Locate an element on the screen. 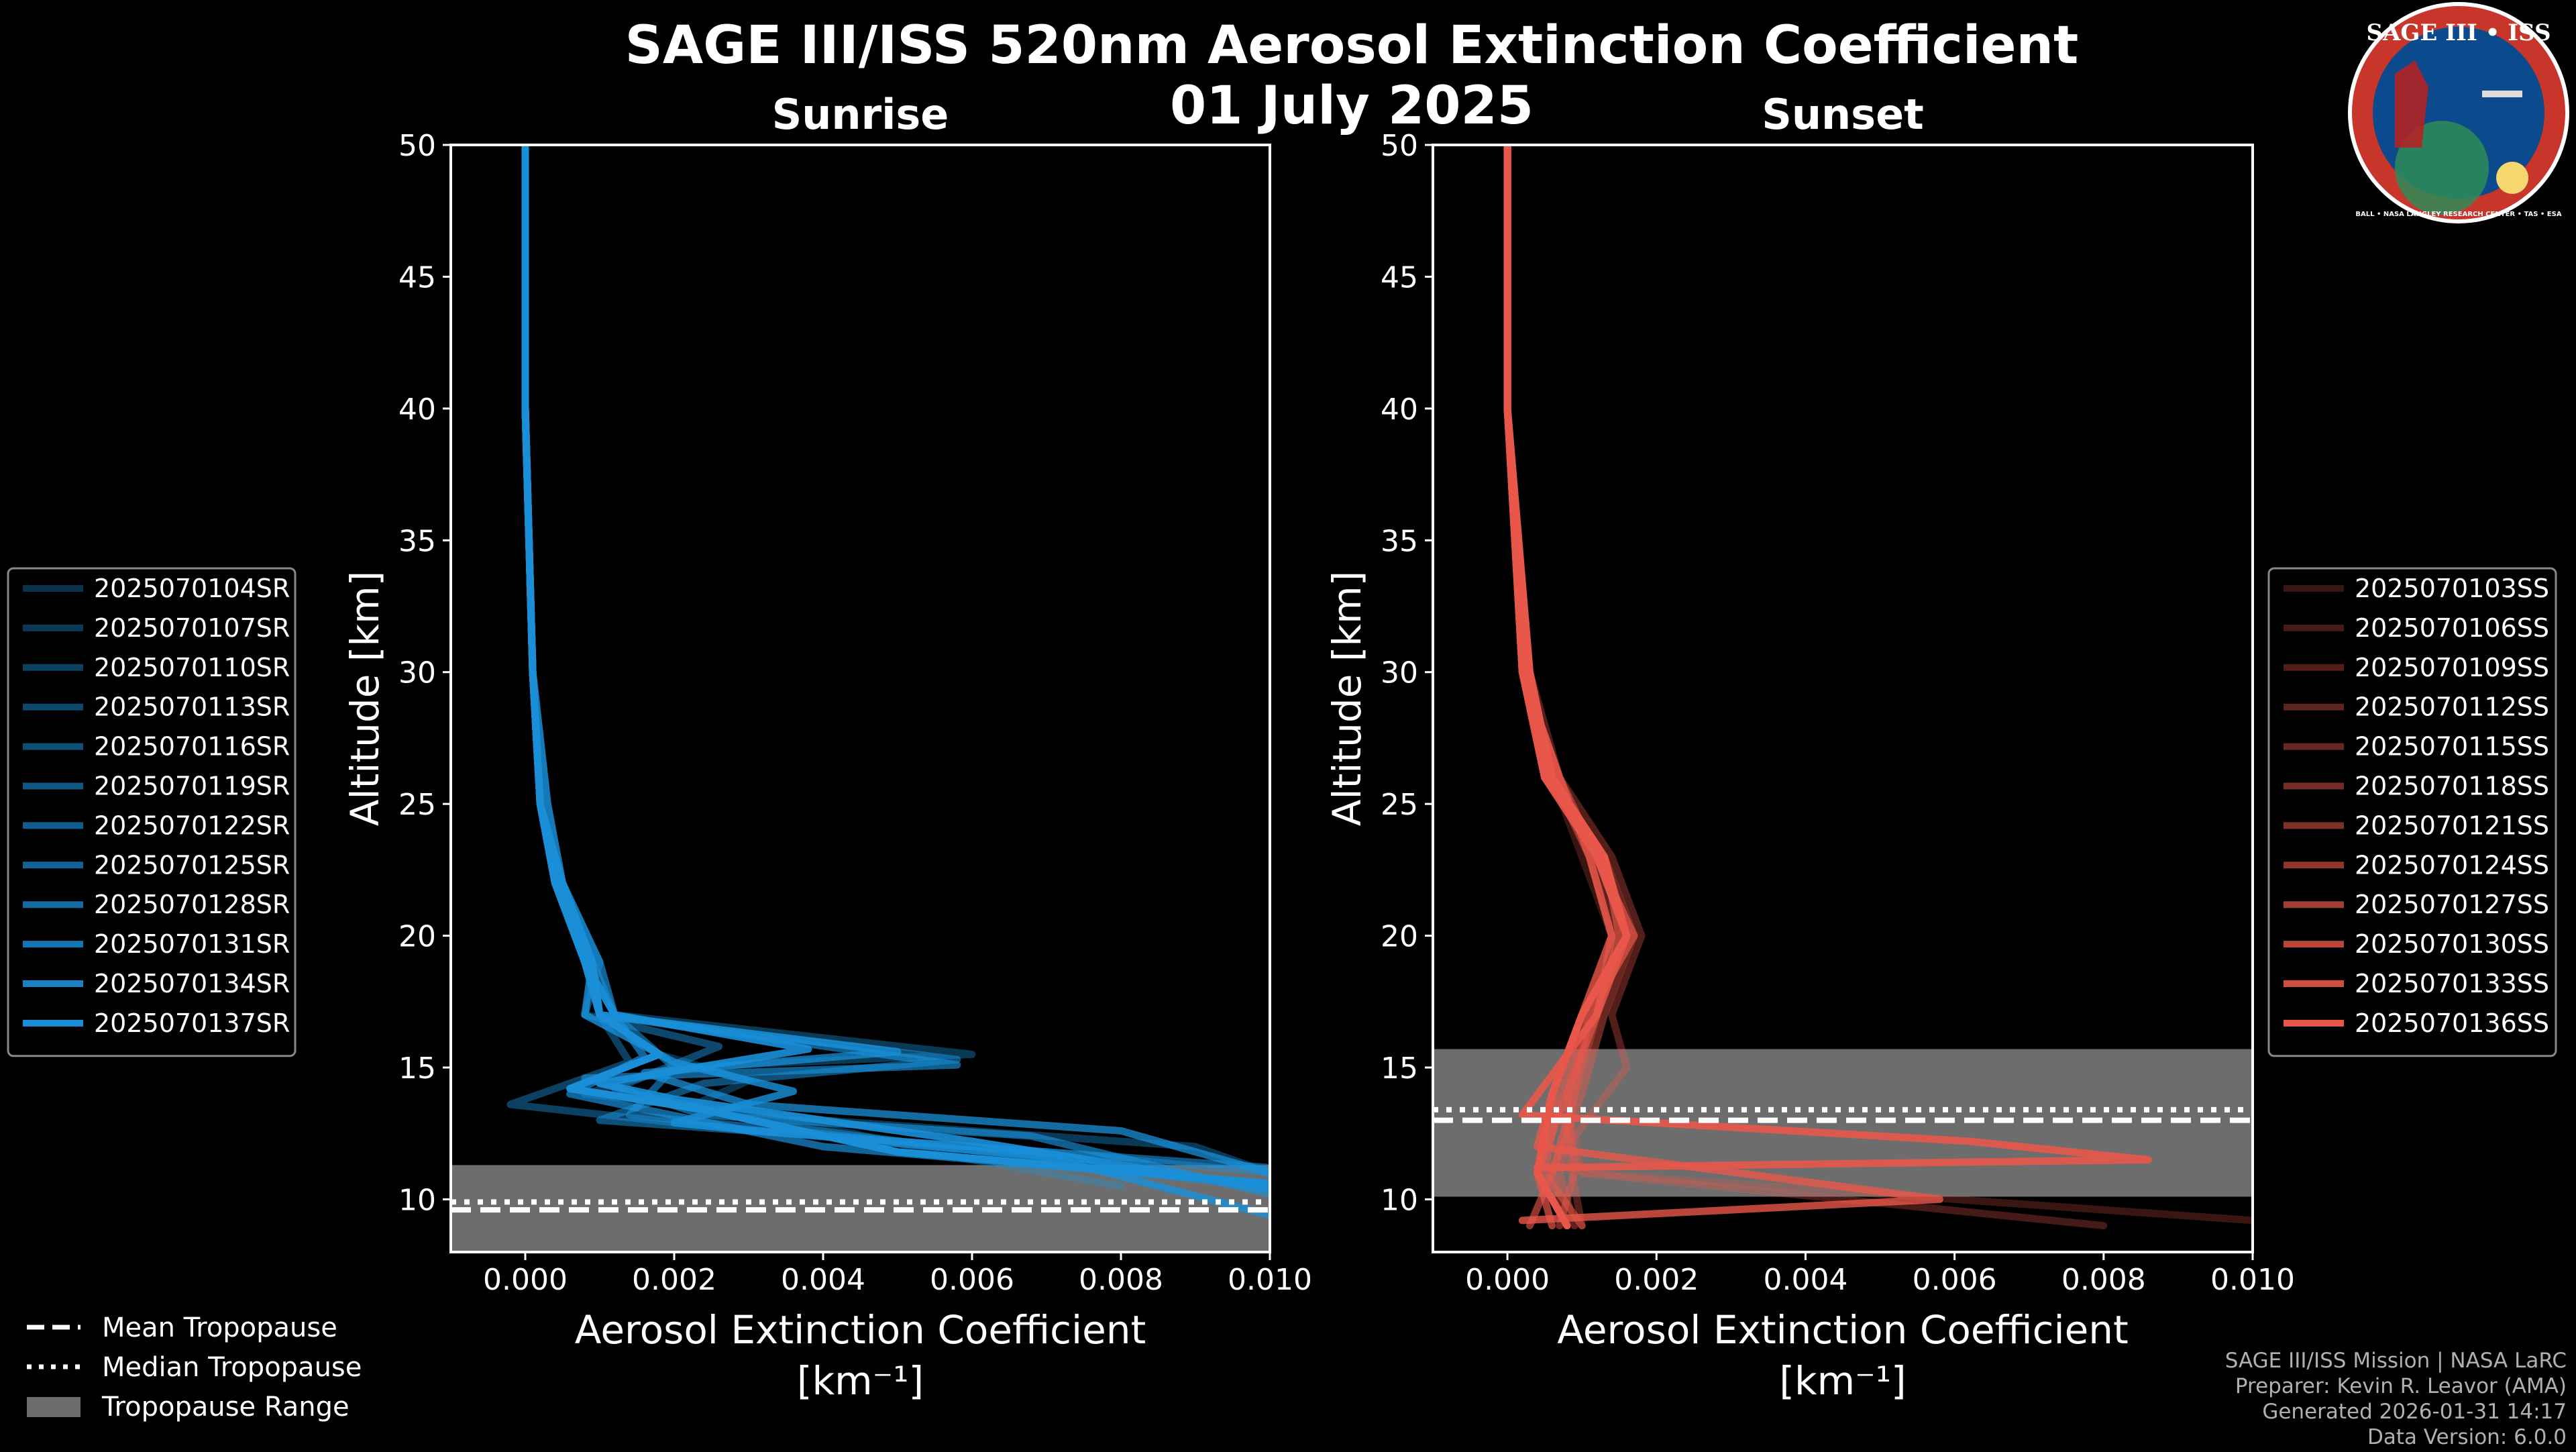 Image resolution: width=2576 pixels, height=1452 pixels. legend-tropopause-range-label: Tropopause Range is located at coordinates (225, 1407).